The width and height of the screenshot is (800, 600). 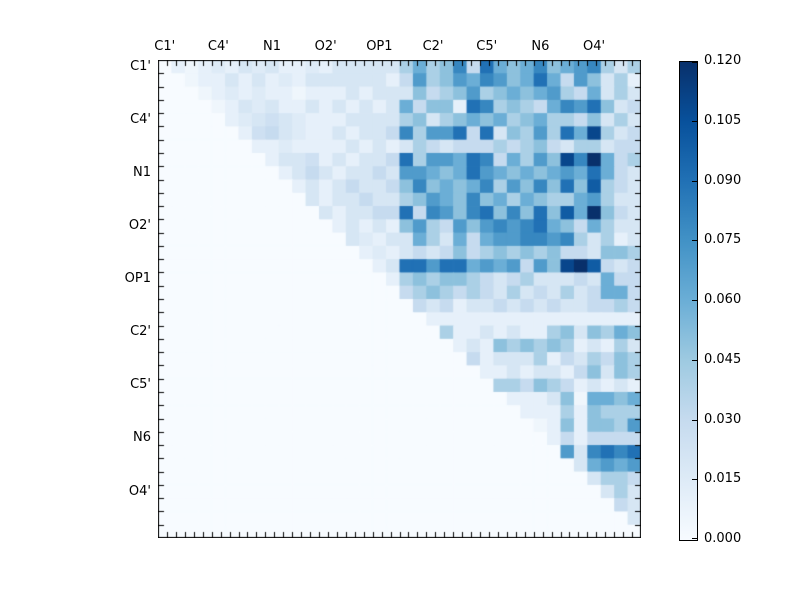 I want to click on y-axis-label: O4', so click(x=139, y=491).